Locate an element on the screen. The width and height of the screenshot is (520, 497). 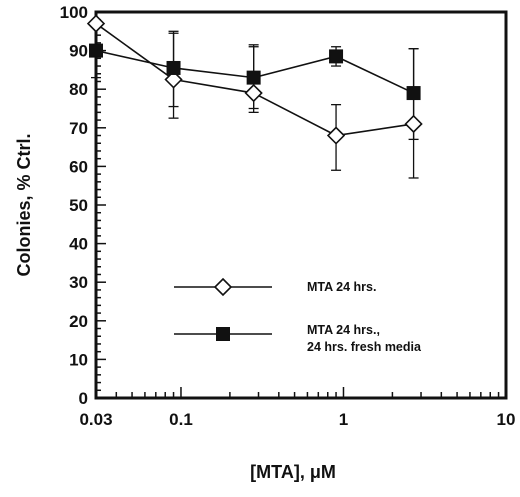
y-tick-label: 60 is located at coordinates (78, 166).